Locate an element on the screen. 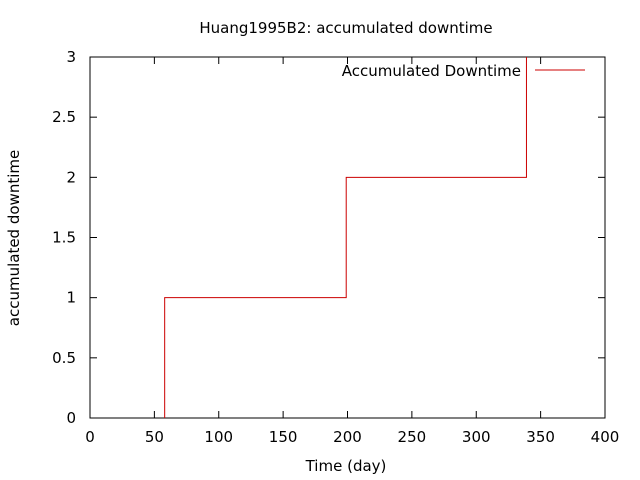 The width and height of the screenshot is (640, 480). x-tick-label: 350 is located at coordinates (540, 437).